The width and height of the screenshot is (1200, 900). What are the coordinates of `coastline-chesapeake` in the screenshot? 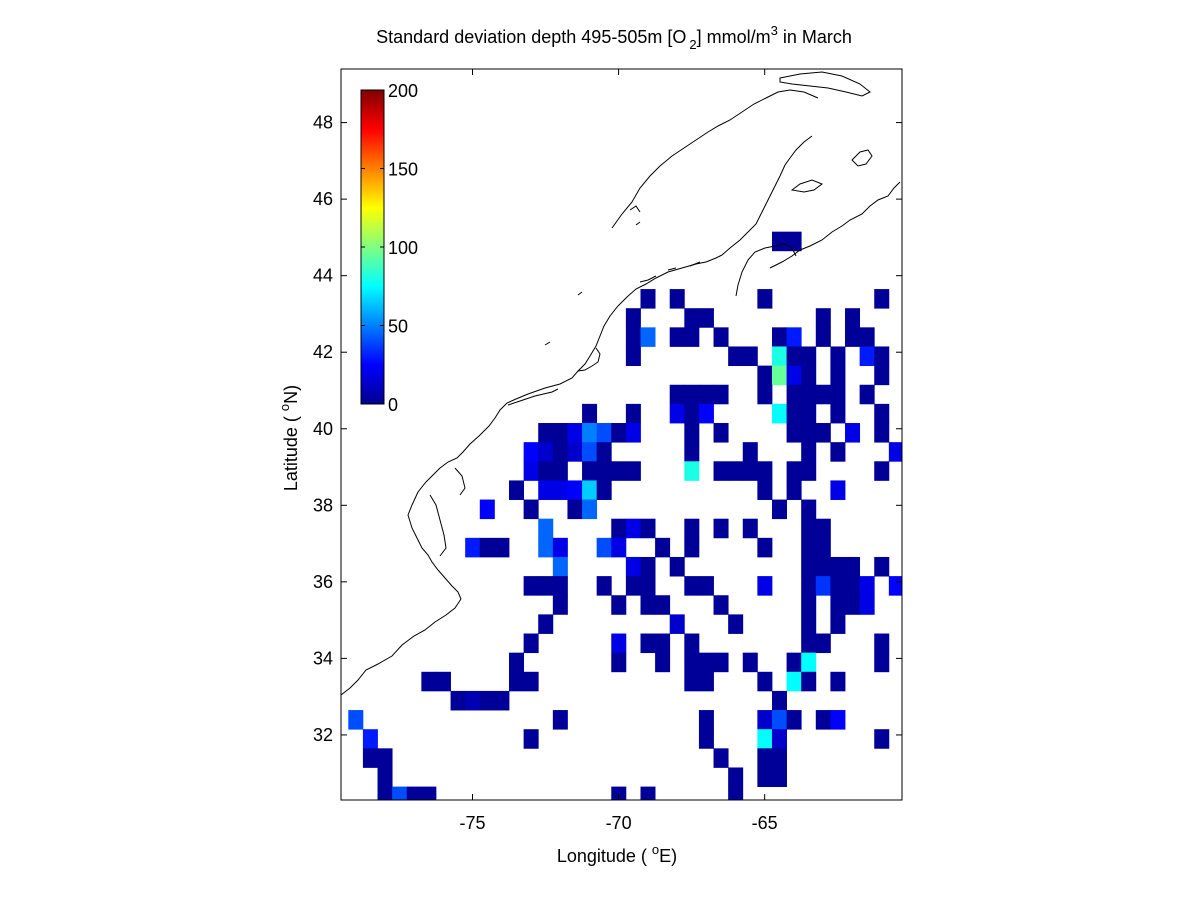 It's located at (438, 525).